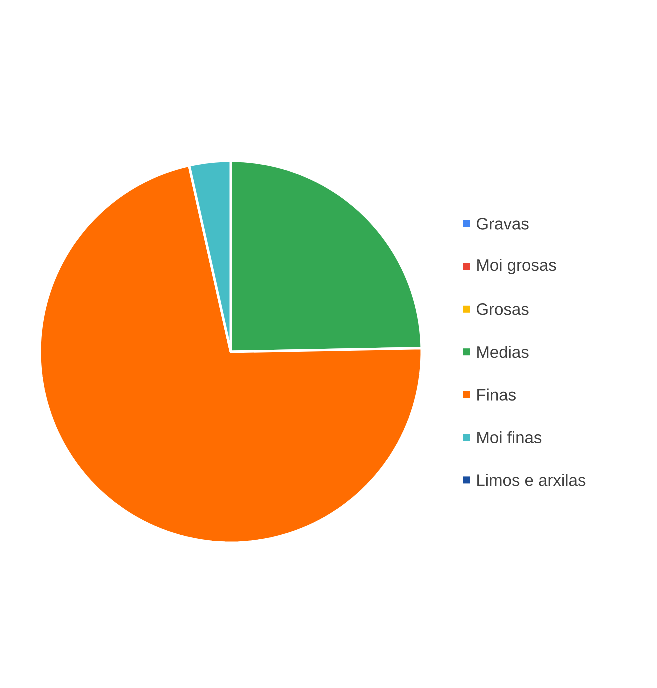  I want to click on legend-label: Moi grosas, so click(517, 266).